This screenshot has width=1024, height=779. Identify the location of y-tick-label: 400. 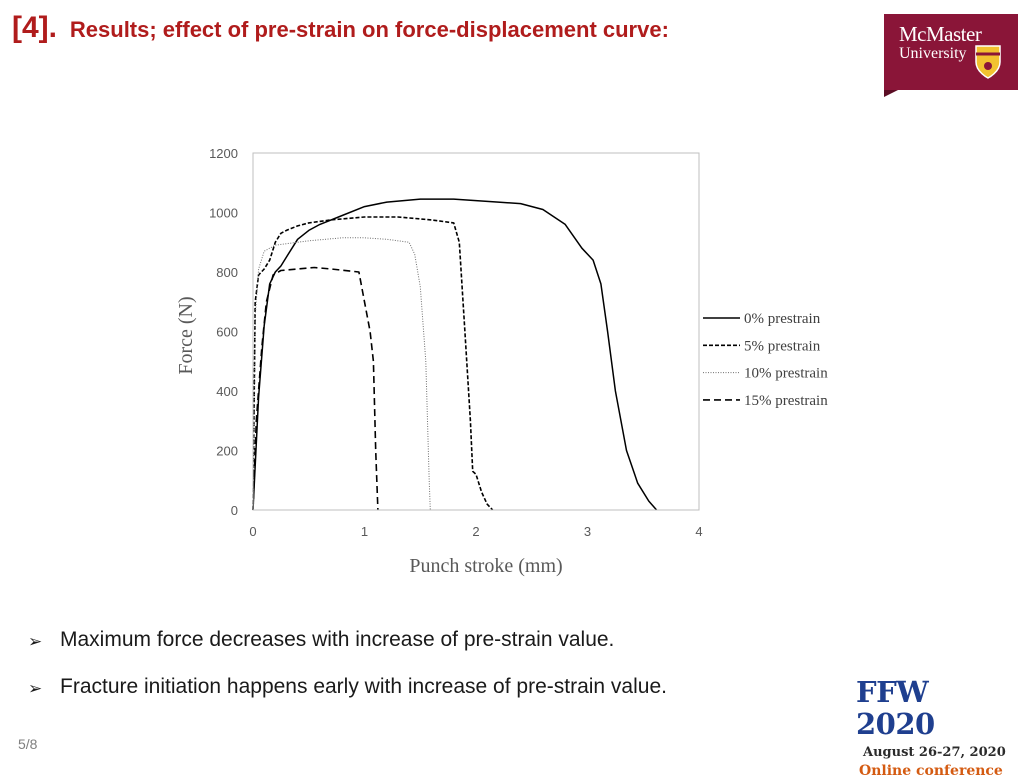
(227, 391).